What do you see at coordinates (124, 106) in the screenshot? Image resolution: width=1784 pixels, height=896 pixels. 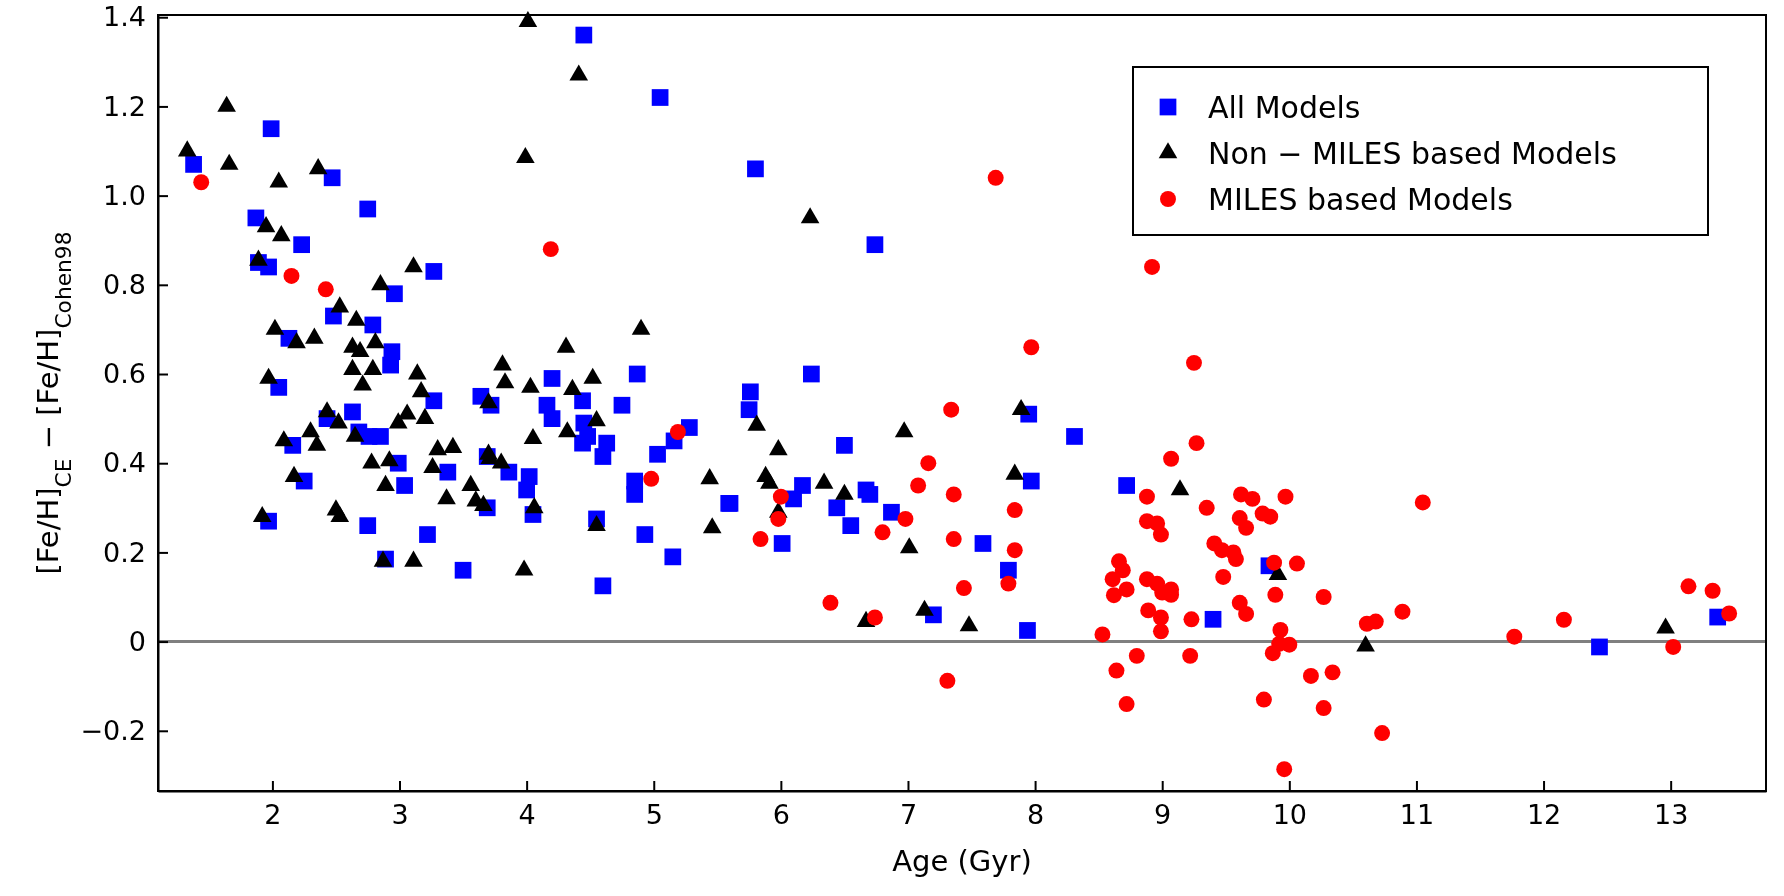 I see `y-tick-label: 1.2` at bounding box center [124, 106].